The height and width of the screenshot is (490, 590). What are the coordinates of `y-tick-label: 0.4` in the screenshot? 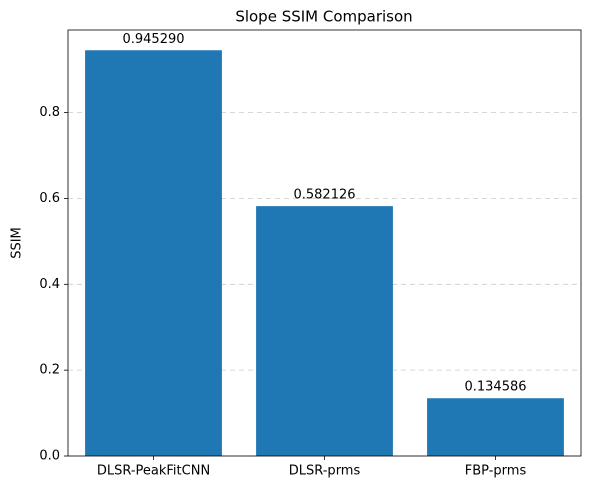 It's located at (49, 284).